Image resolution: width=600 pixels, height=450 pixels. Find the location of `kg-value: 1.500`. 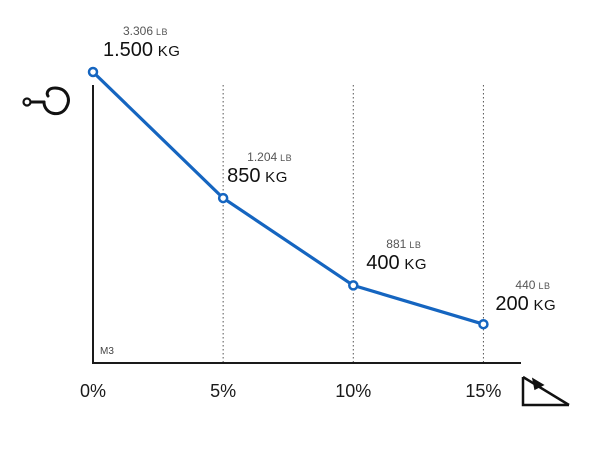

kg-value: 1.500 is located at coordinates (128, 49).